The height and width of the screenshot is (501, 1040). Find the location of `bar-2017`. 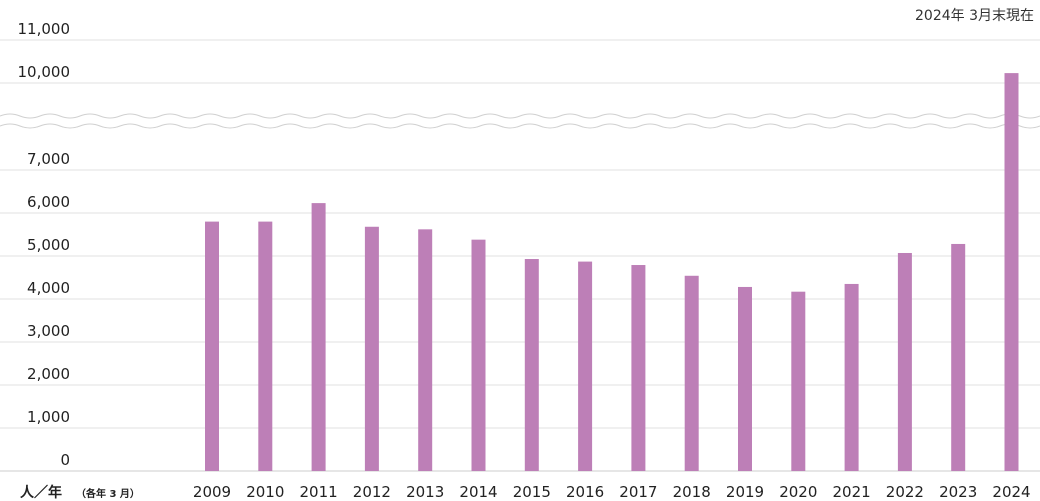

bar-2017 is located at coordinates (638, 368).